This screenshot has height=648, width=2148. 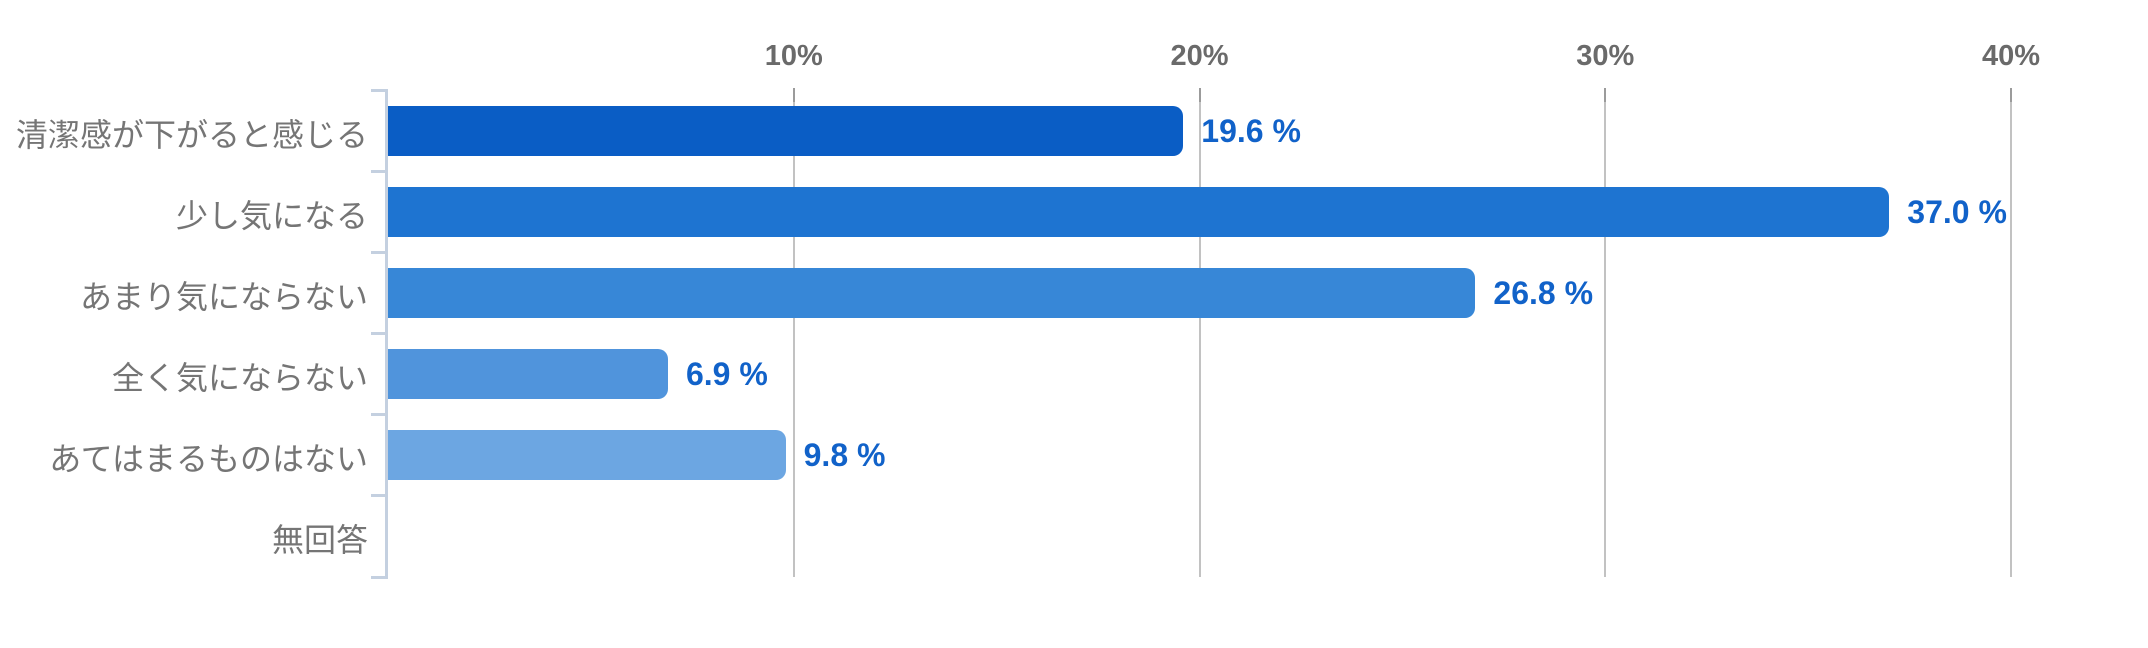 What do you see at coordinates (1251, 130) in the screenshot?
I see `bar-value-label: 19.6 %` at bounding box center [1251, 130].